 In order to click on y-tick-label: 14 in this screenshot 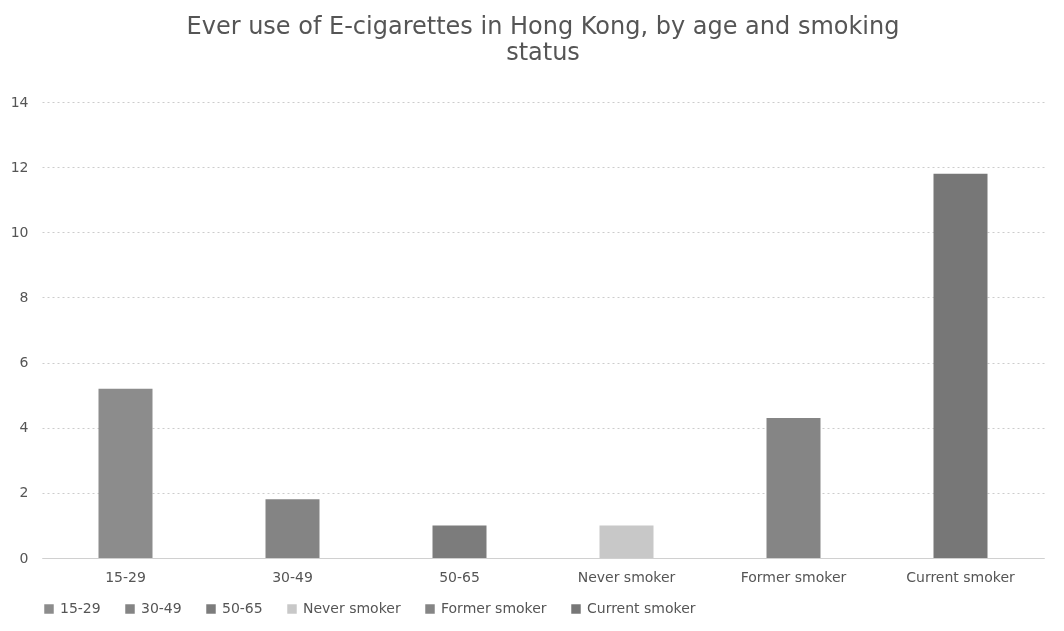, I will do `click(19, 101)`.